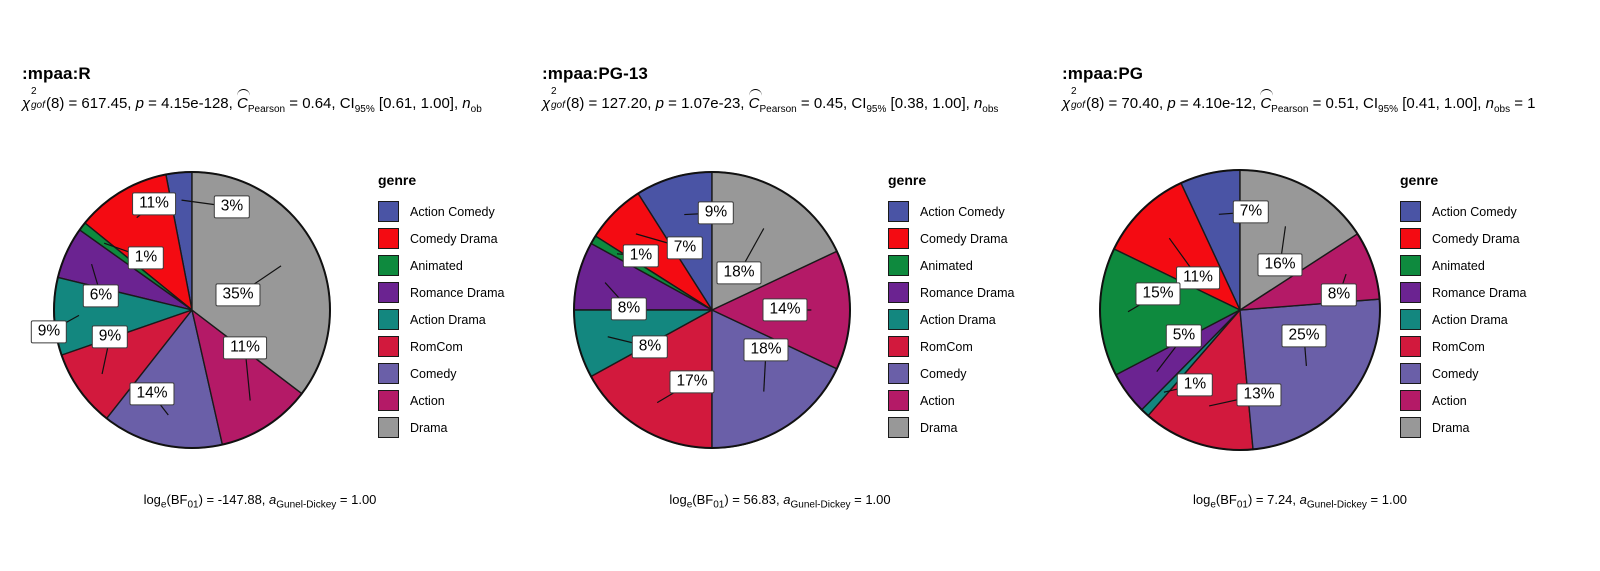 This screenshot has width=1600, height=571. I want to click on slice-percent-label: 5%, so click(1184, 336).